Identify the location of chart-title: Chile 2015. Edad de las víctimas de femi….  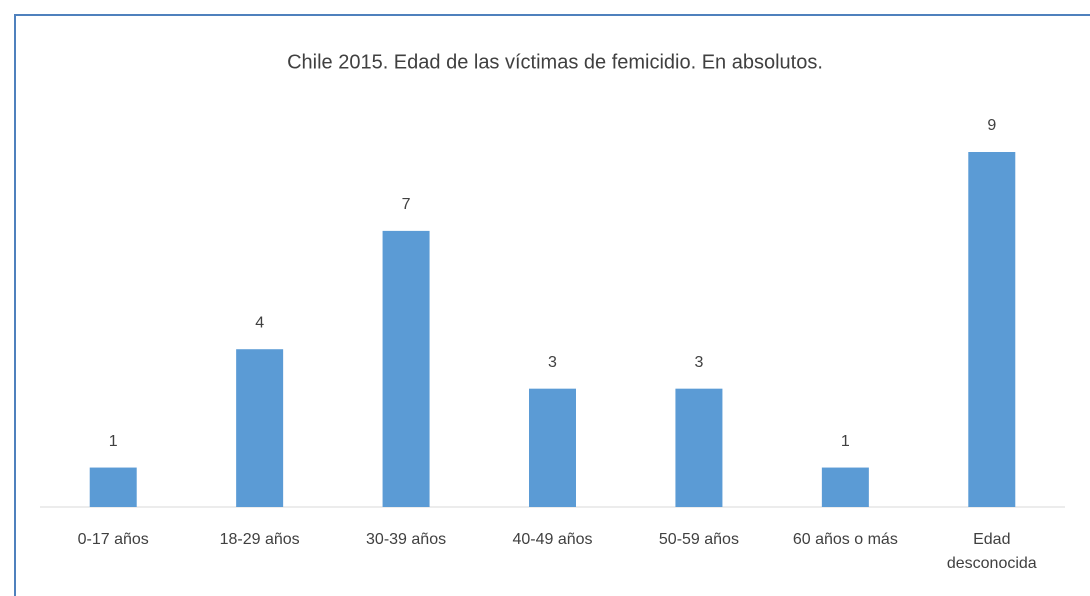
(555, 62).